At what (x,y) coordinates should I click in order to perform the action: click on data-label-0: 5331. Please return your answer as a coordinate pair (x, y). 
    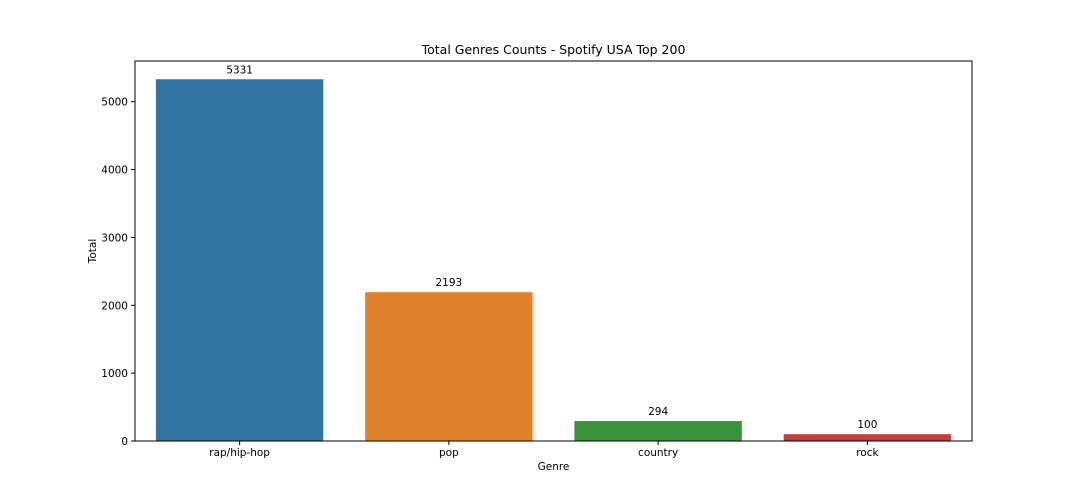
    Looking at the image, I should click on (239, 70).